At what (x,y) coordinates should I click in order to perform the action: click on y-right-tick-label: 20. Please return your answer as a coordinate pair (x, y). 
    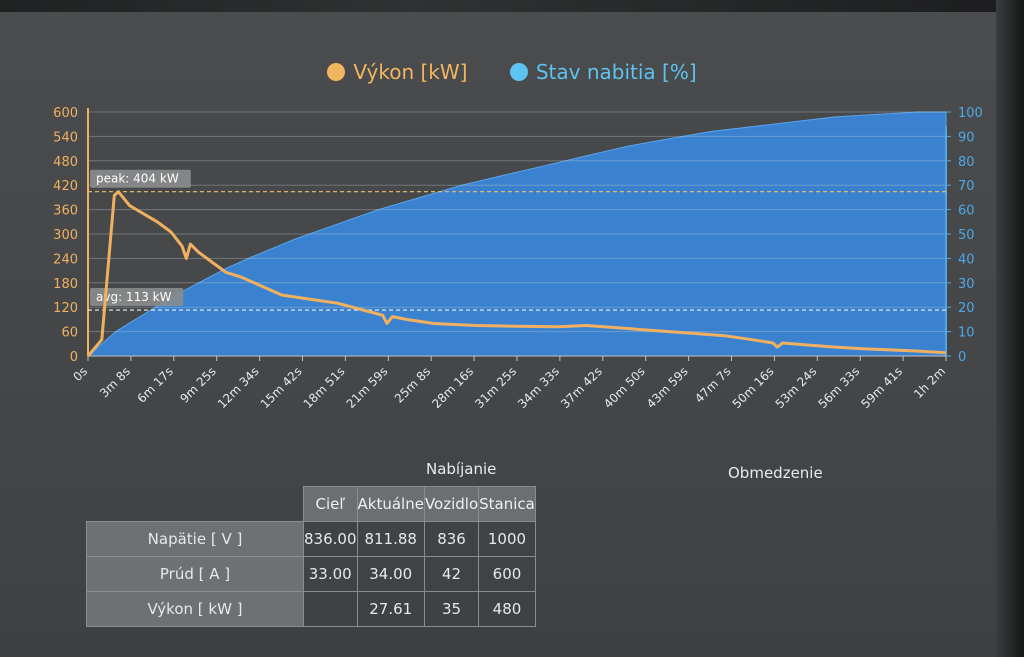
    Looking at the image, I should click on (966, 308).